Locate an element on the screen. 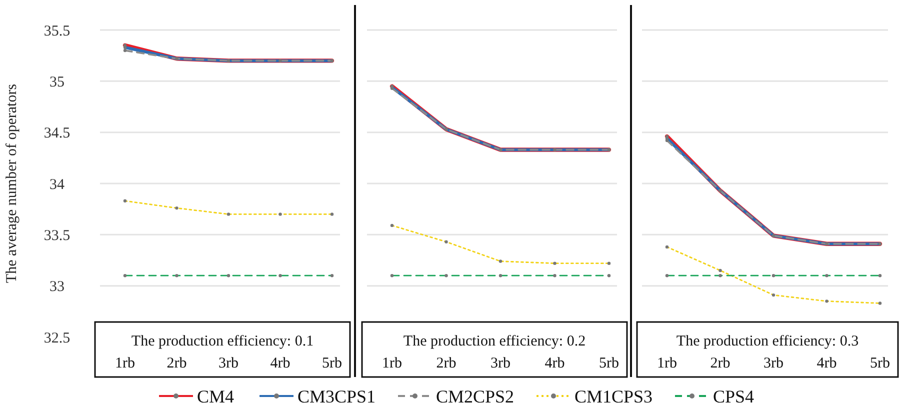 The image size is (904, 410). y-tick-label: 35.5 is located at coordinates (57, 31).